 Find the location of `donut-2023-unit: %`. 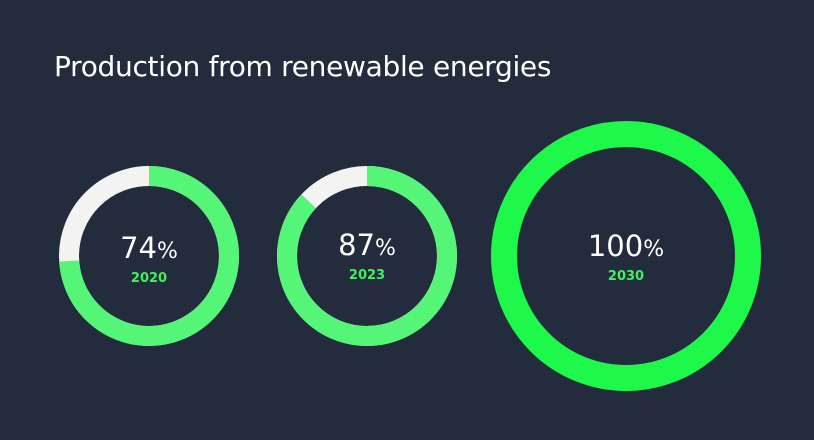

donut-2023-unit: % is located at coordinates (385, 248).